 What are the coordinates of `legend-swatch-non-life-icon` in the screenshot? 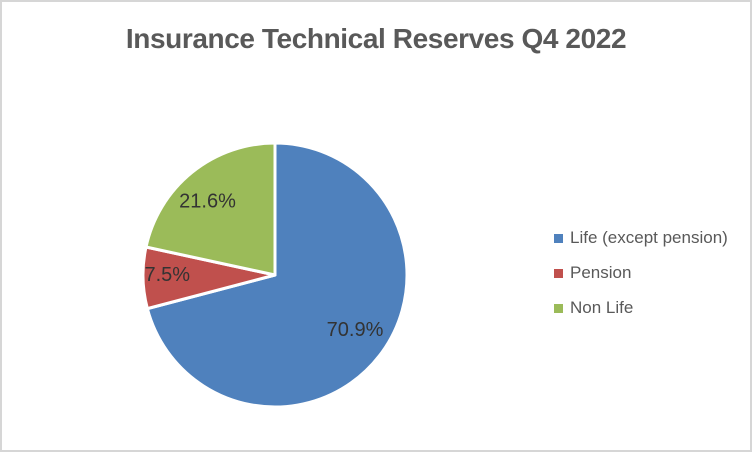 It's located at (558, 308).